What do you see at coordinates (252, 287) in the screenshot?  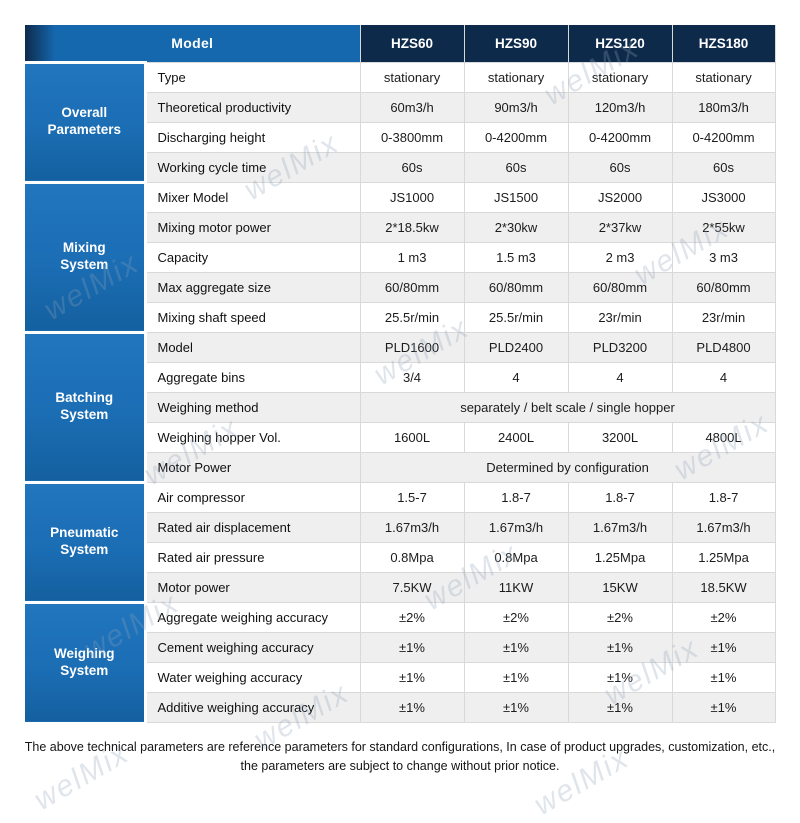 I see `param-label: Max aggregate size` at bounding box center [252, 287].